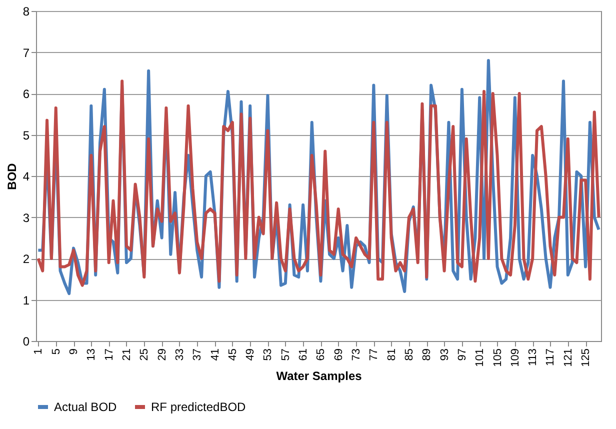 This screenshot has width=616, height=429. Describe the element at coordinates (26, 217) in the screenshot. I see `y-tick-label: 3` at that location.